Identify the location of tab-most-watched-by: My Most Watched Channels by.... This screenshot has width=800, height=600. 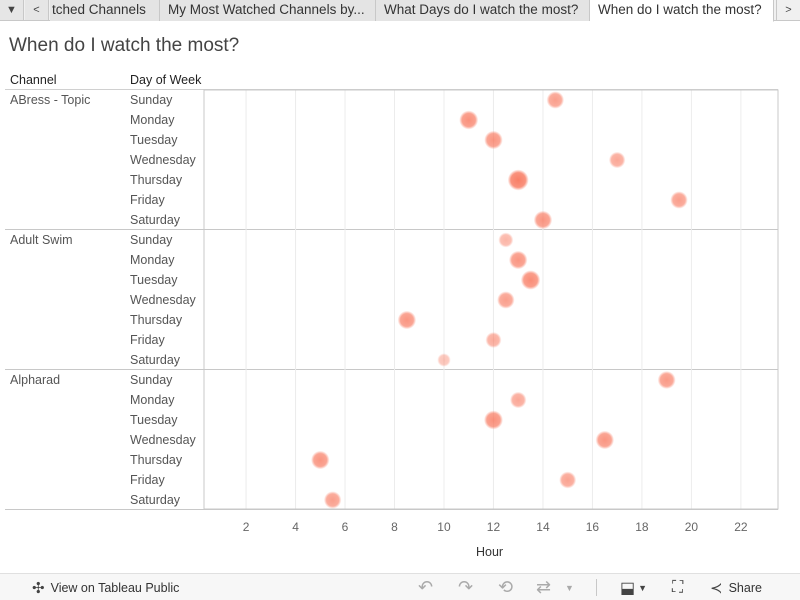
(268, 10).